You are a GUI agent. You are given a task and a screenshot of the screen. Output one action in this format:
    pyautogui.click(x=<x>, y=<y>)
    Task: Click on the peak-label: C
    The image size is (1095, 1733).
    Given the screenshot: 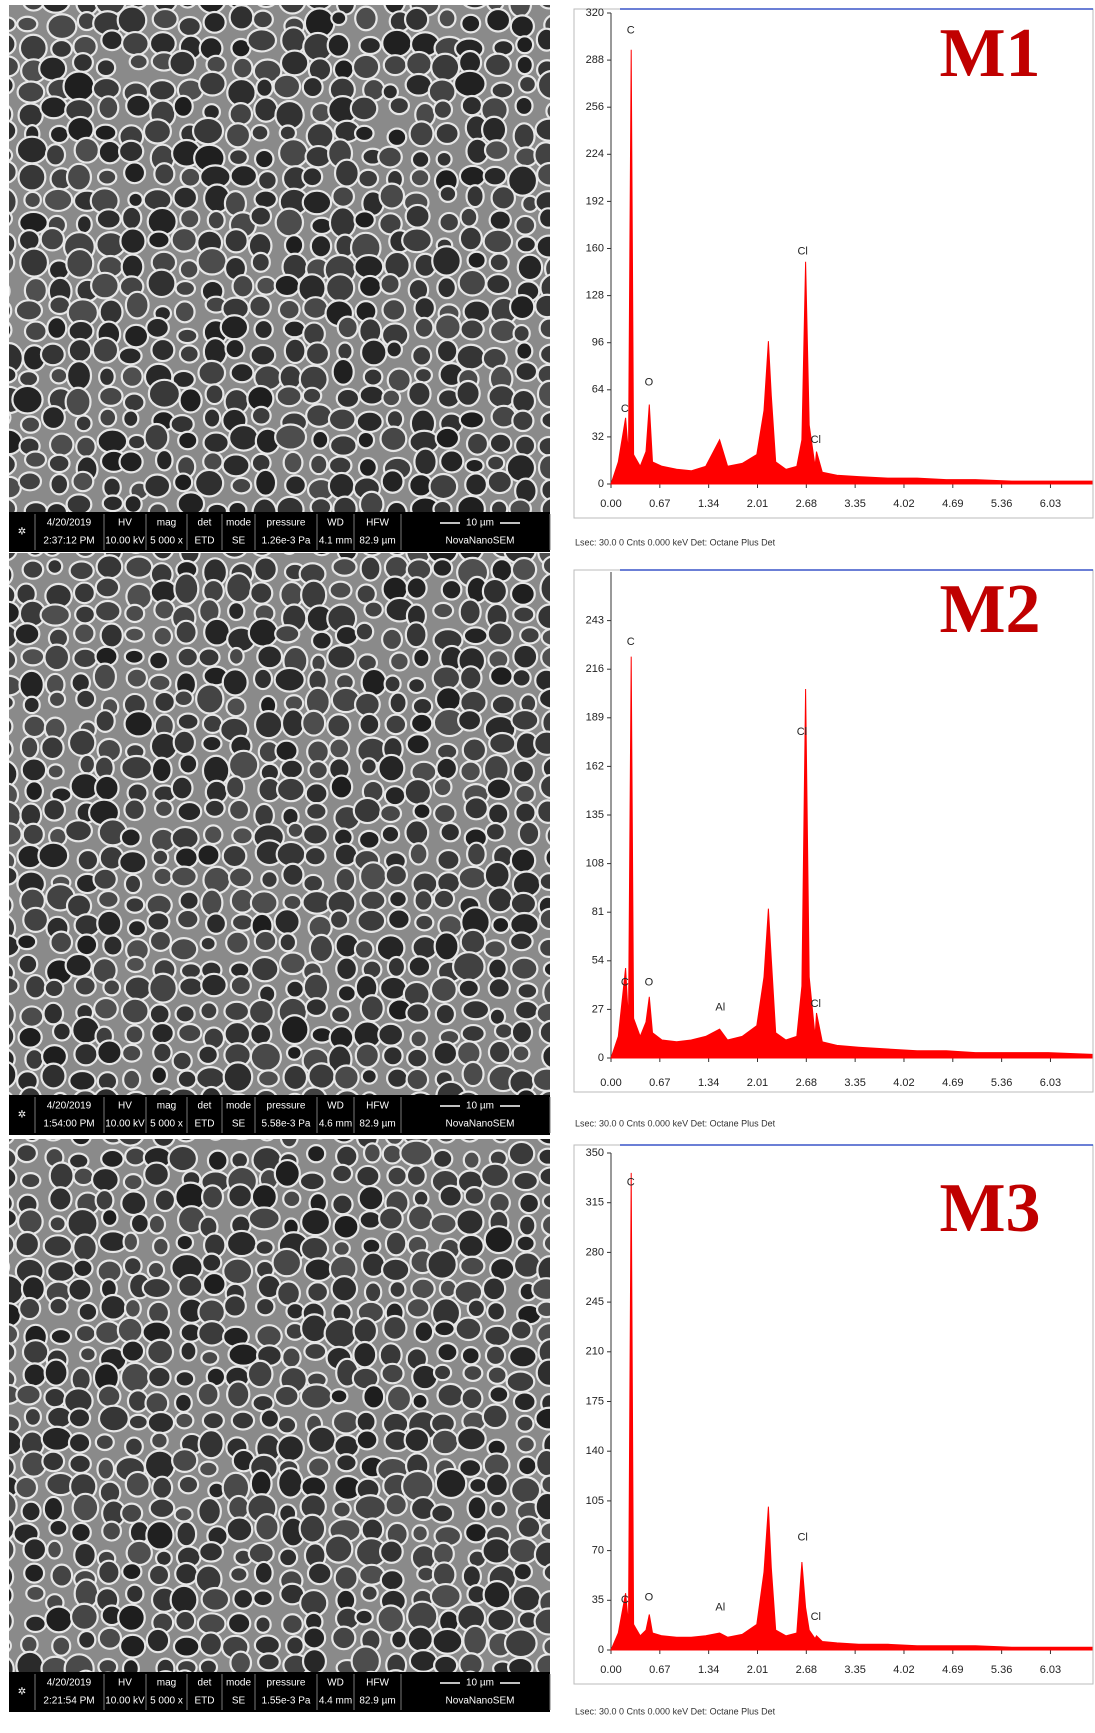 What is the action you would take?
    pyautogui.click(x=631, y=642)
    